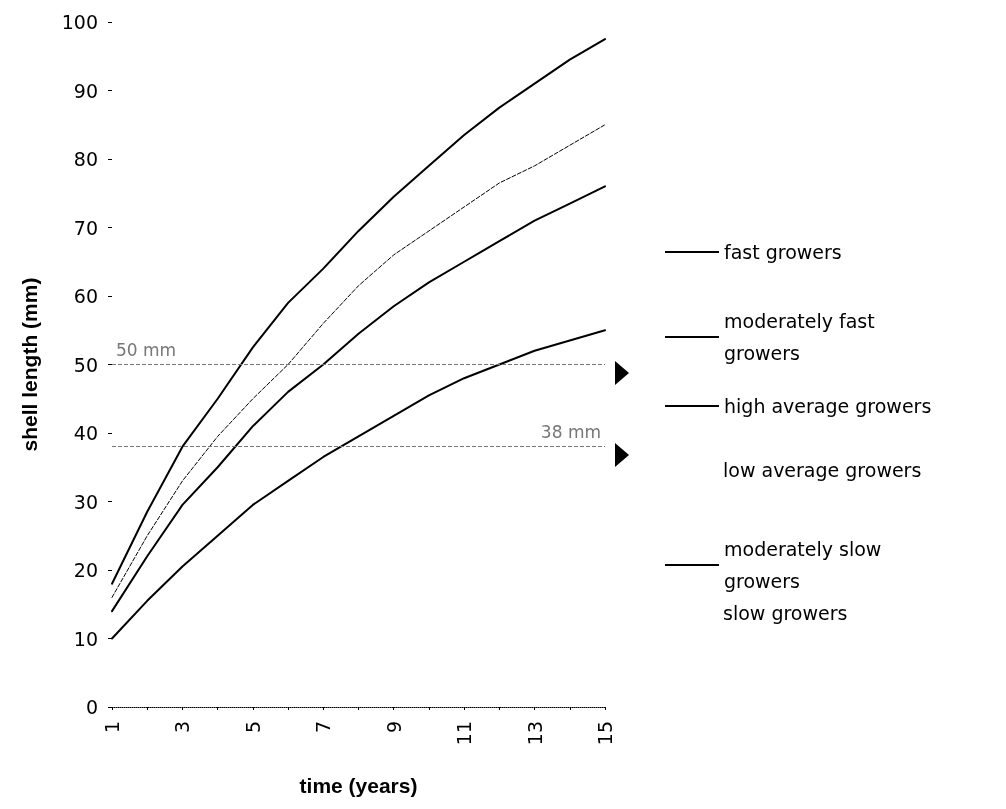 The width and height of the screenshot is (1006, 809). Describe the element at coordinates (822, 469) in the screenshot. I see `text: low average growers` at that location.